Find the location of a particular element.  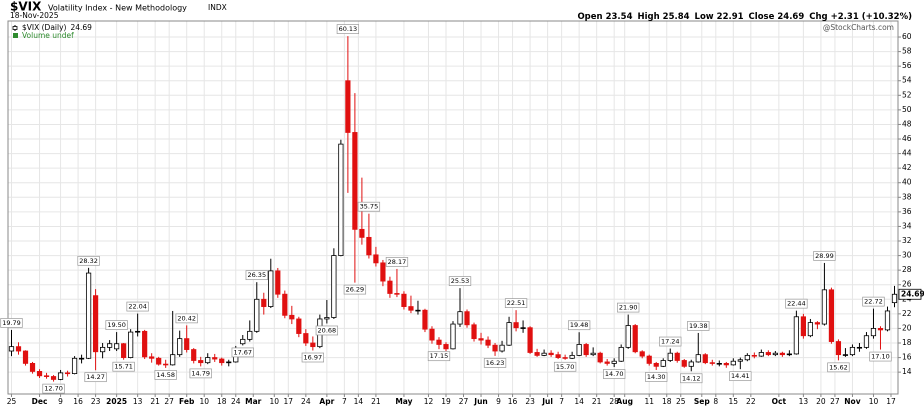

annotation-label: 19.79 is located at coordinates (11, 323).